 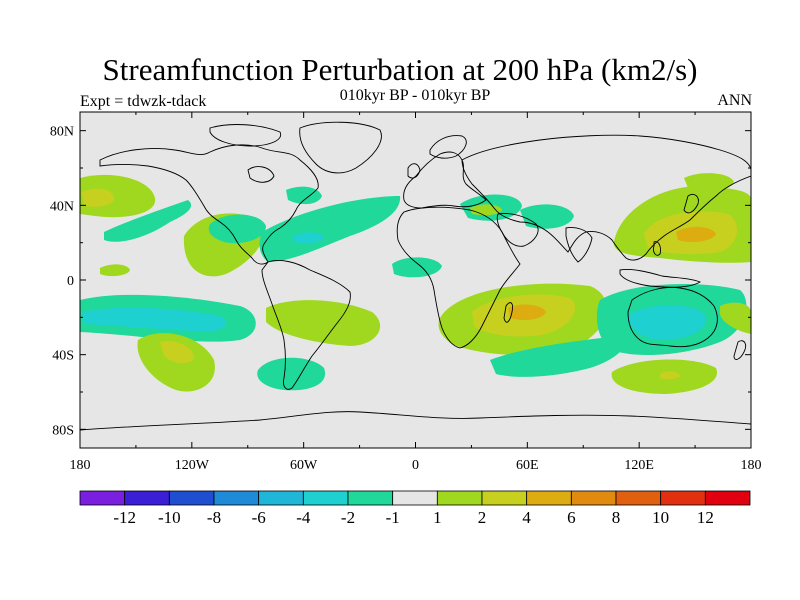 I want to click on anomaly-central-pacific-small, so click(x=115, y=270).